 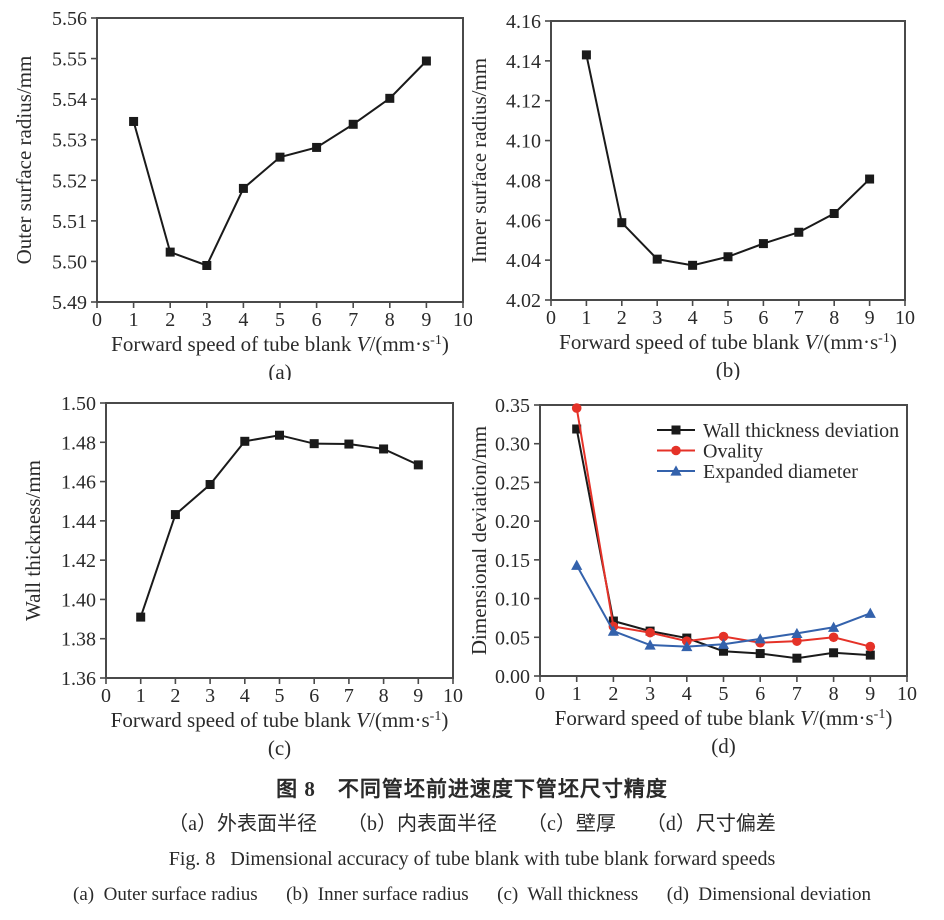 What do you see at coordinates (481, 540) in the screenshot?
I see `y-axis-label: Dimensional deviation/mm` at bounding box center [481, 540].